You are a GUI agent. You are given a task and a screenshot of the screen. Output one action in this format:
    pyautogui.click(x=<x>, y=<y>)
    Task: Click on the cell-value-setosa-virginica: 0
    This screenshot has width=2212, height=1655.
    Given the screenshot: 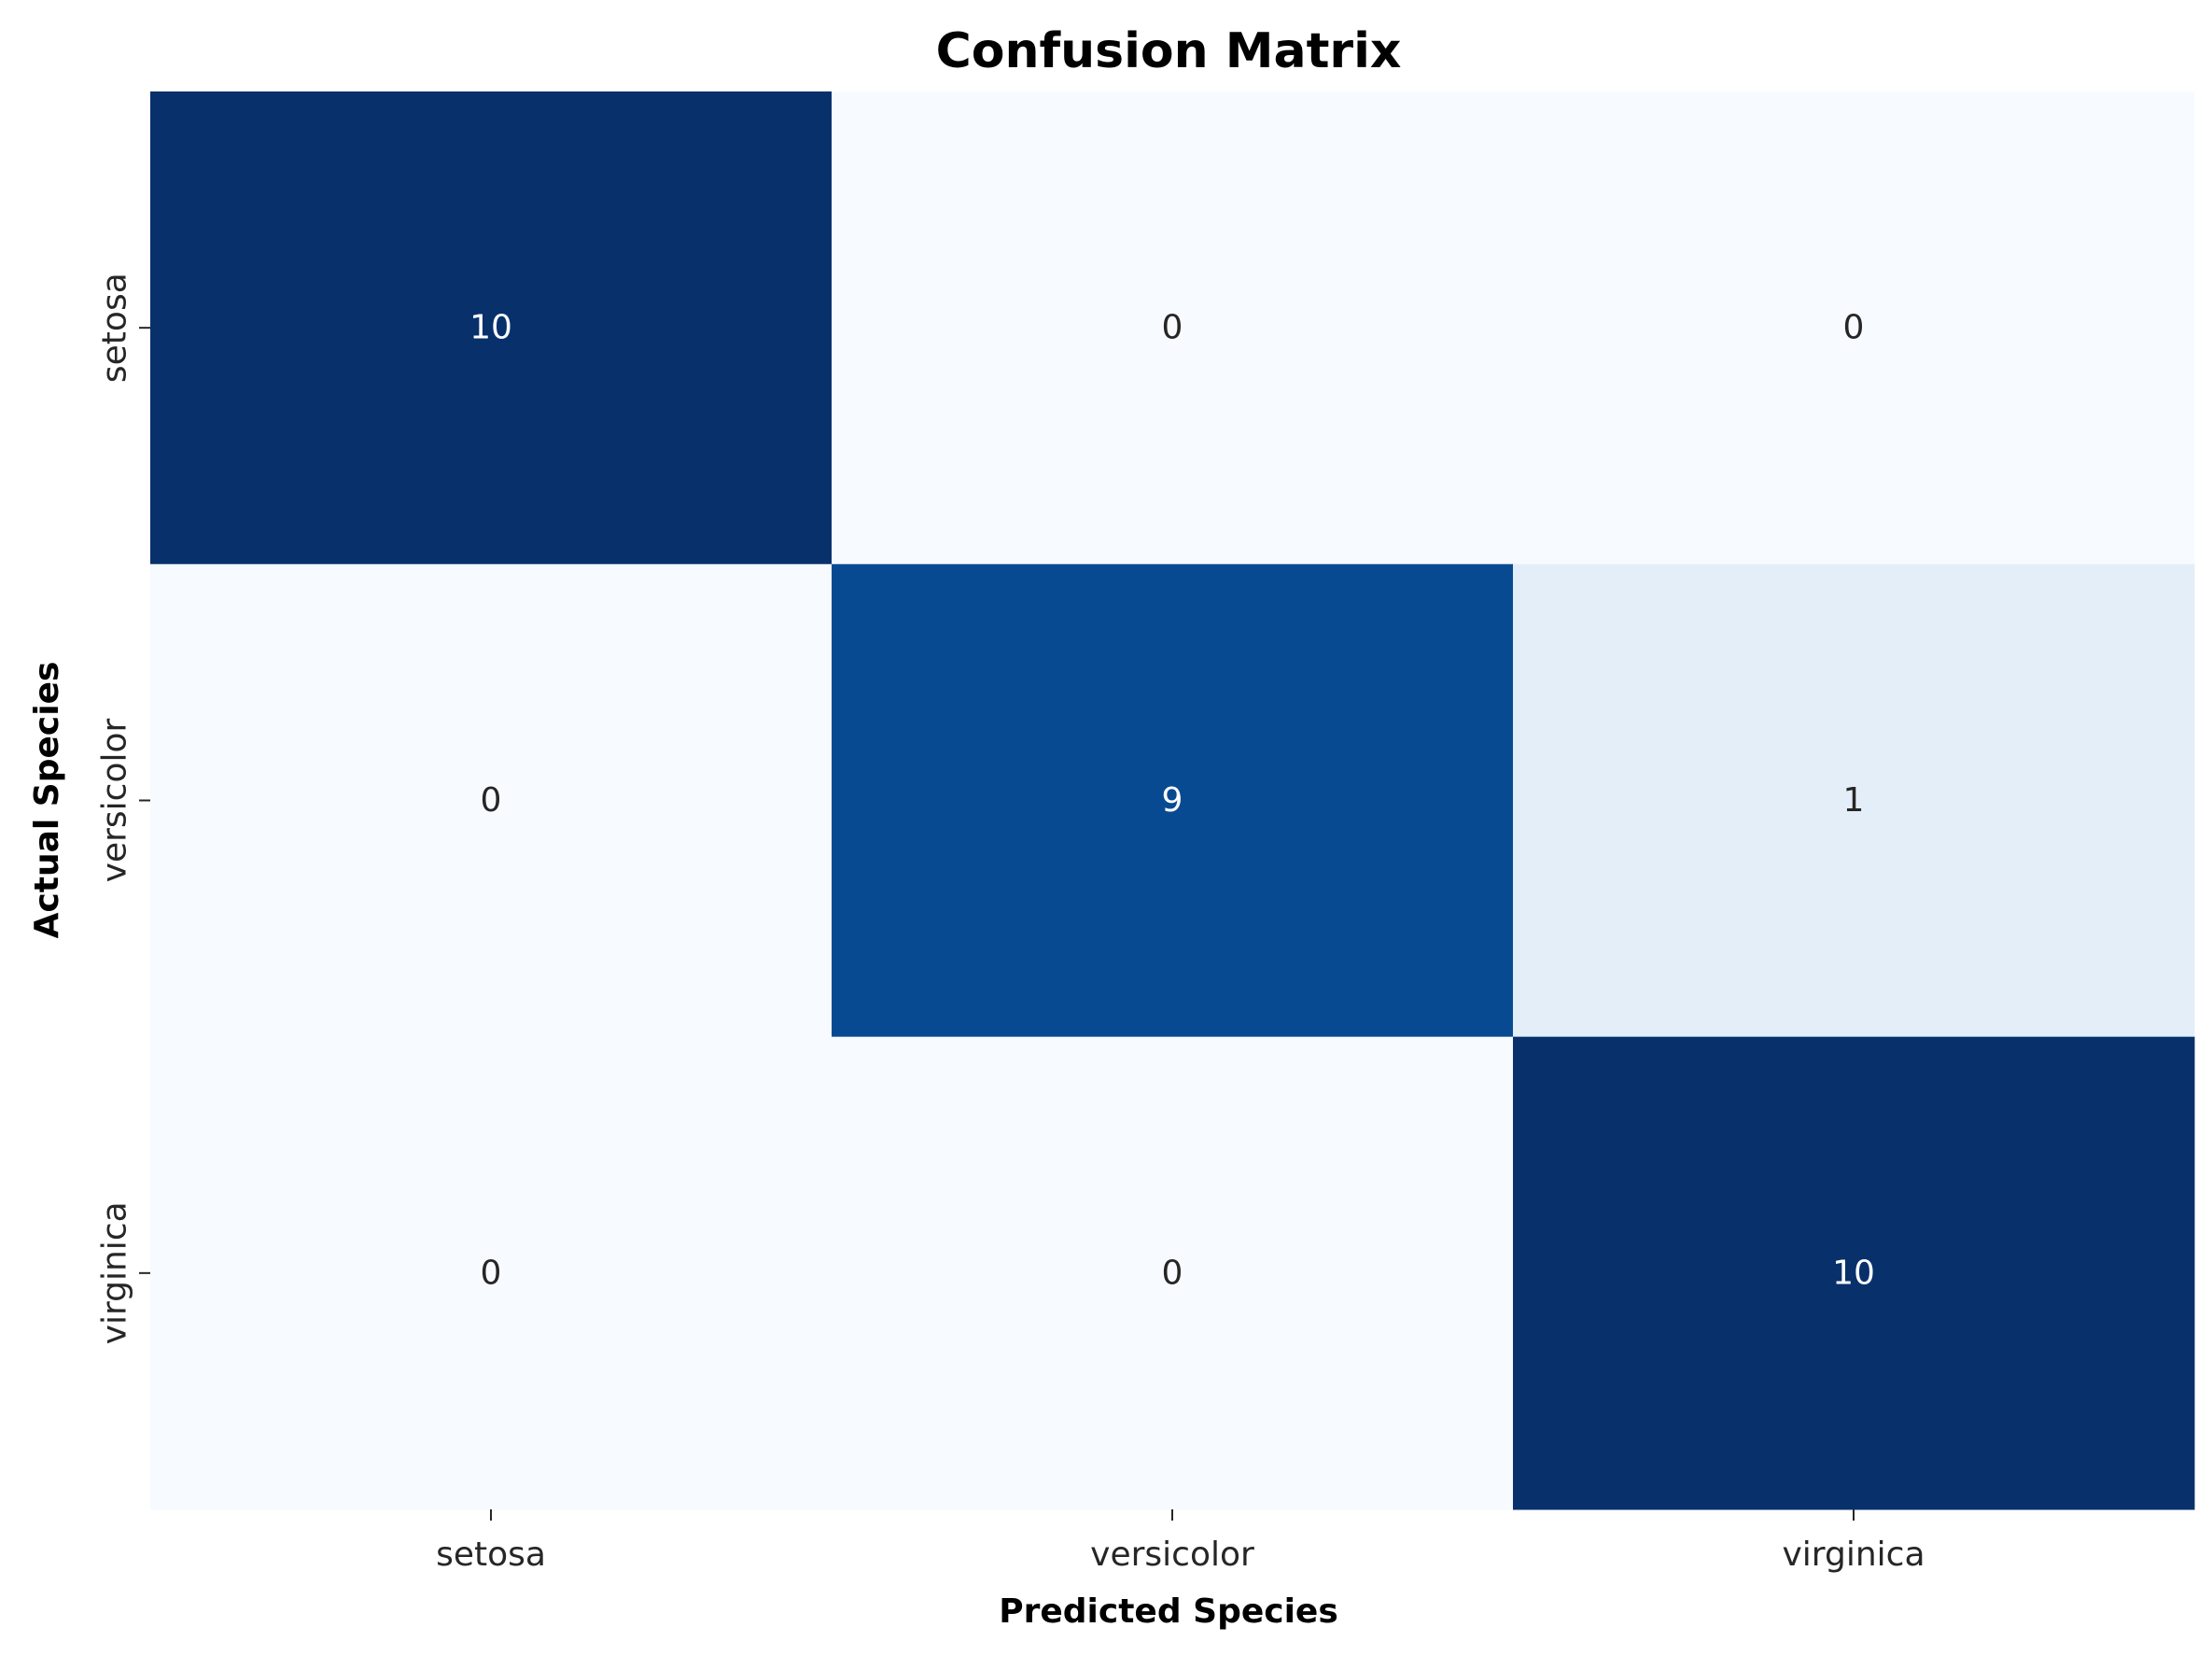 What is the action you would take?
    pyautogui.click(x=1854, y=328)
    